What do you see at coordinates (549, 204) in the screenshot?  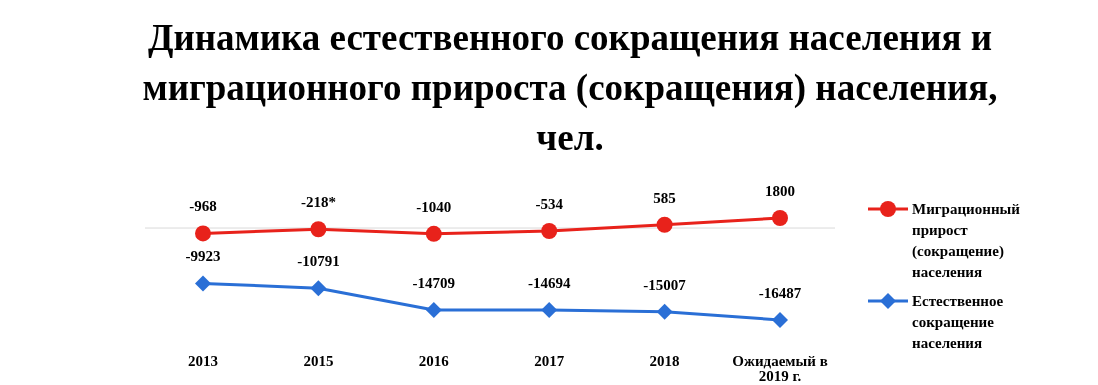 I see `data-label: -534` at bounding box center [549, 204].